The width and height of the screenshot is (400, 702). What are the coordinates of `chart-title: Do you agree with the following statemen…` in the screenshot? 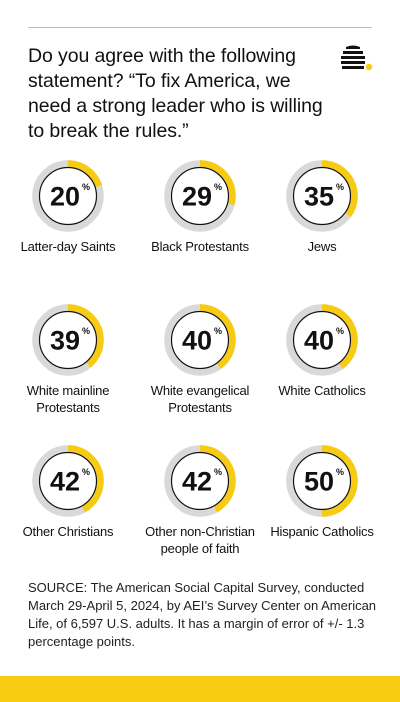 It's located at (175, 93).